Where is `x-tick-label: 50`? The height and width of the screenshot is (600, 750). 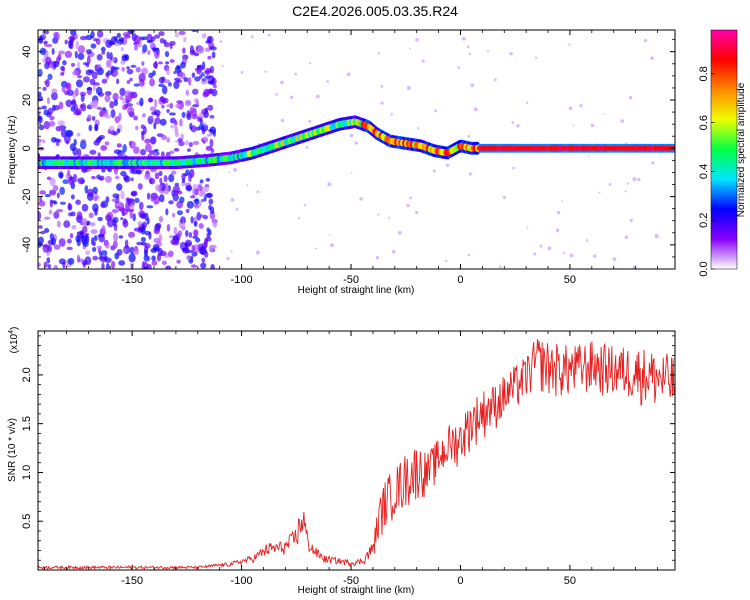
x-tick-label: 50 is located at coordinates (570, 581).